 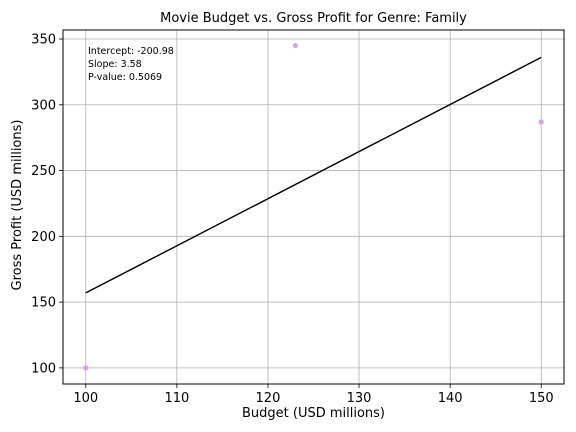 I want to click on stats-annotation-line: P-value: 0.5069, so click(x=125, y=77).